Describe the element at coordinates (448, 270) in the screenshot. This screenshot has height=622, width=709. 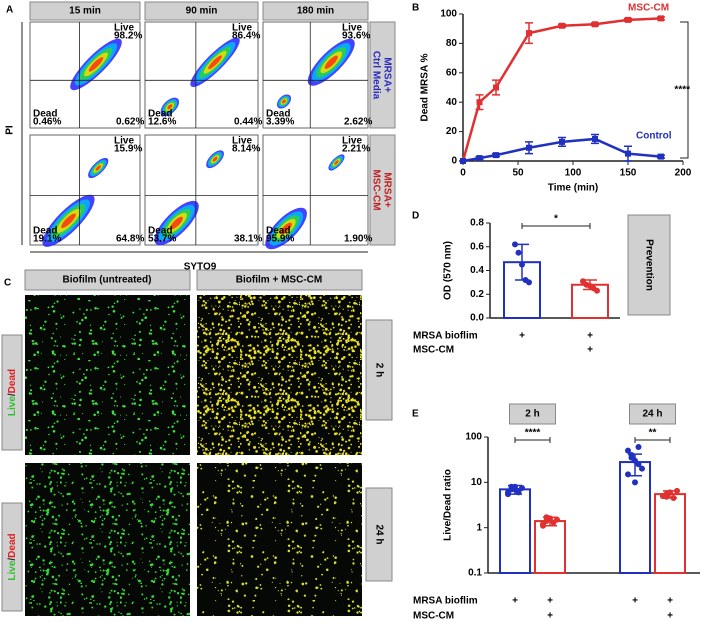
I see `y-axis-label: OD (570 nm)` at that location.